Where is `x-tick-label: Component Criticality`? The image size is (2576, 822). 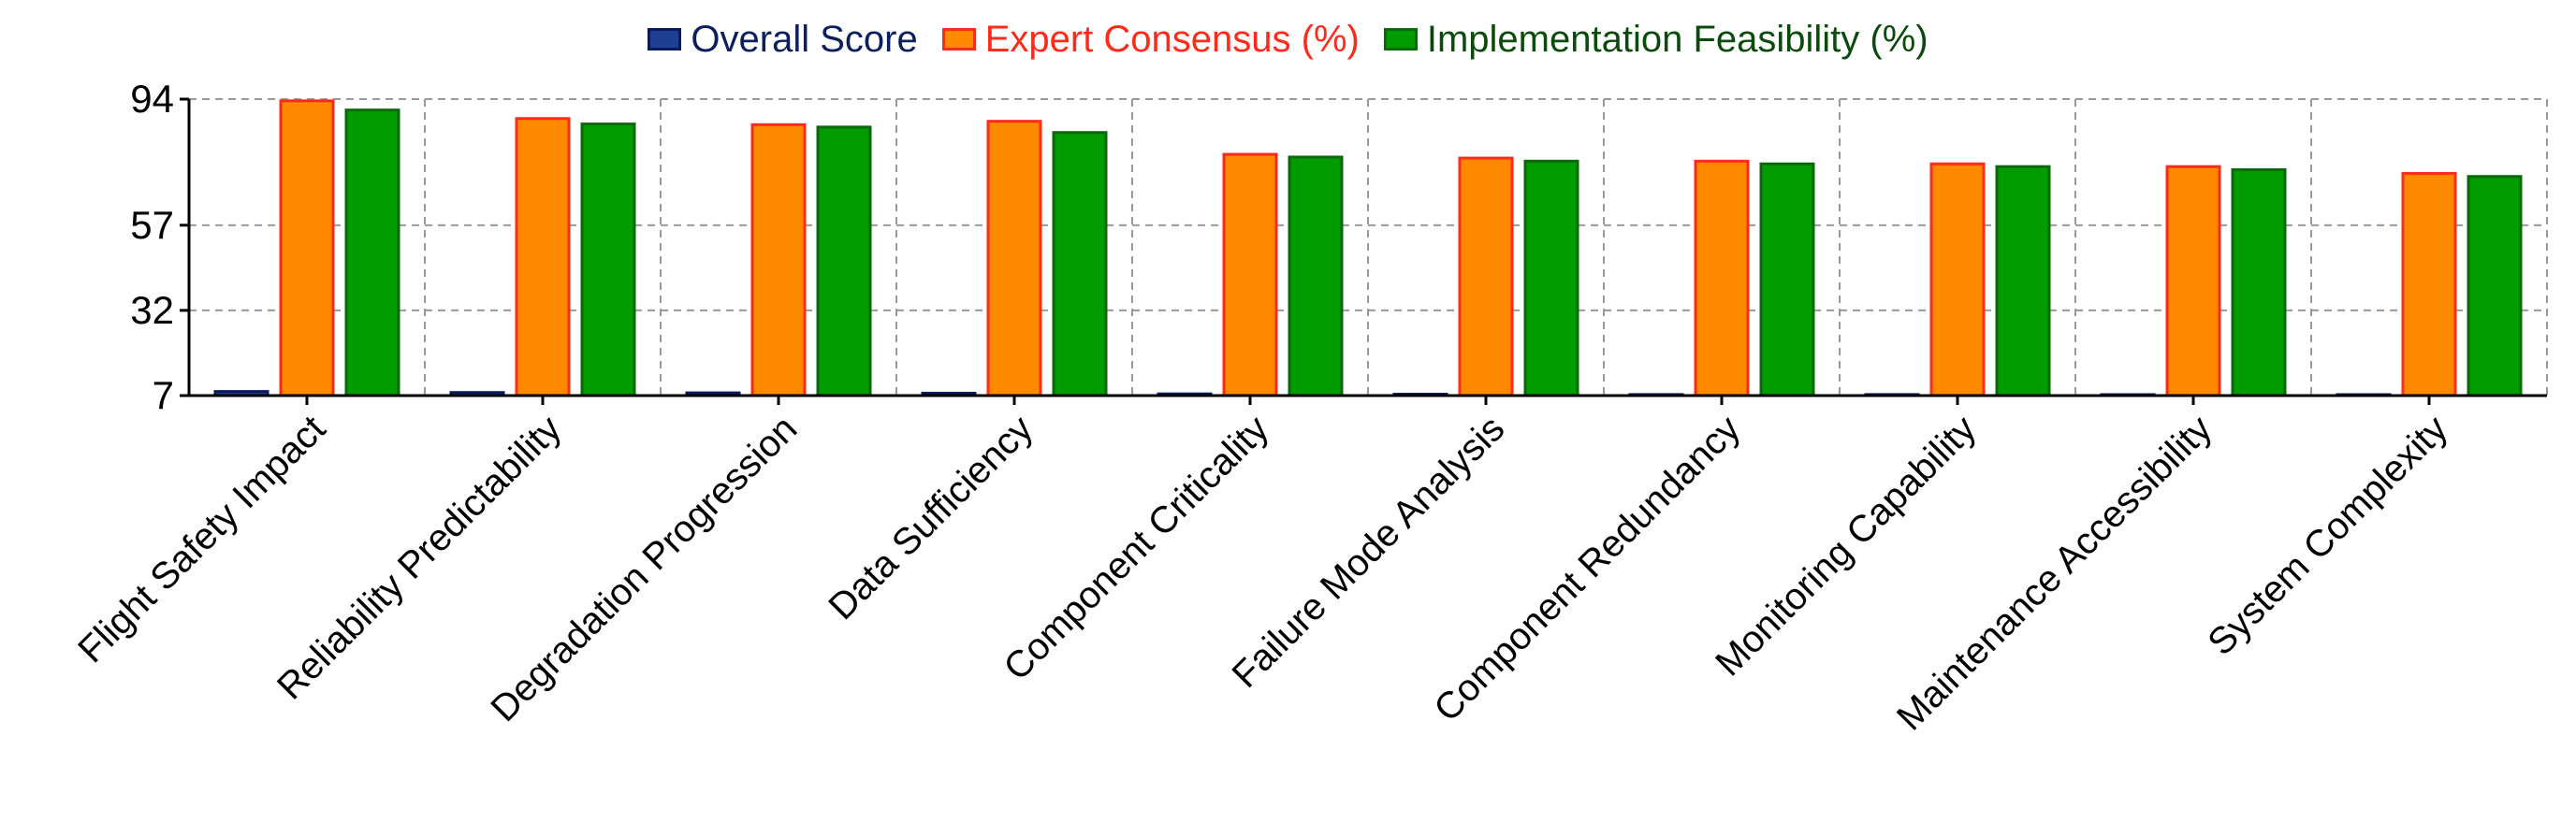 x-tick-label: Component Criticality is located at coordinates (1136, 548).